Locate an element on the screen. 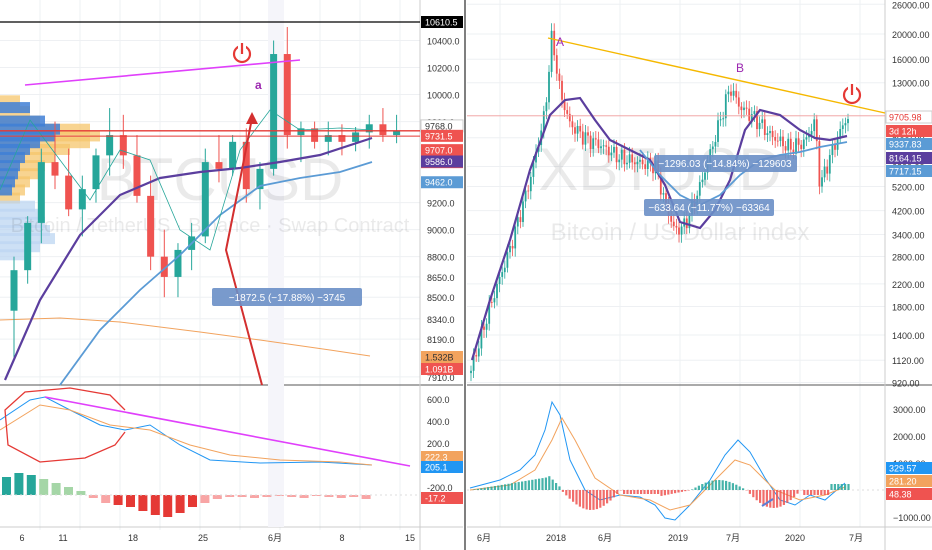  time-tick: 11 is located at coordinates (62, 538).